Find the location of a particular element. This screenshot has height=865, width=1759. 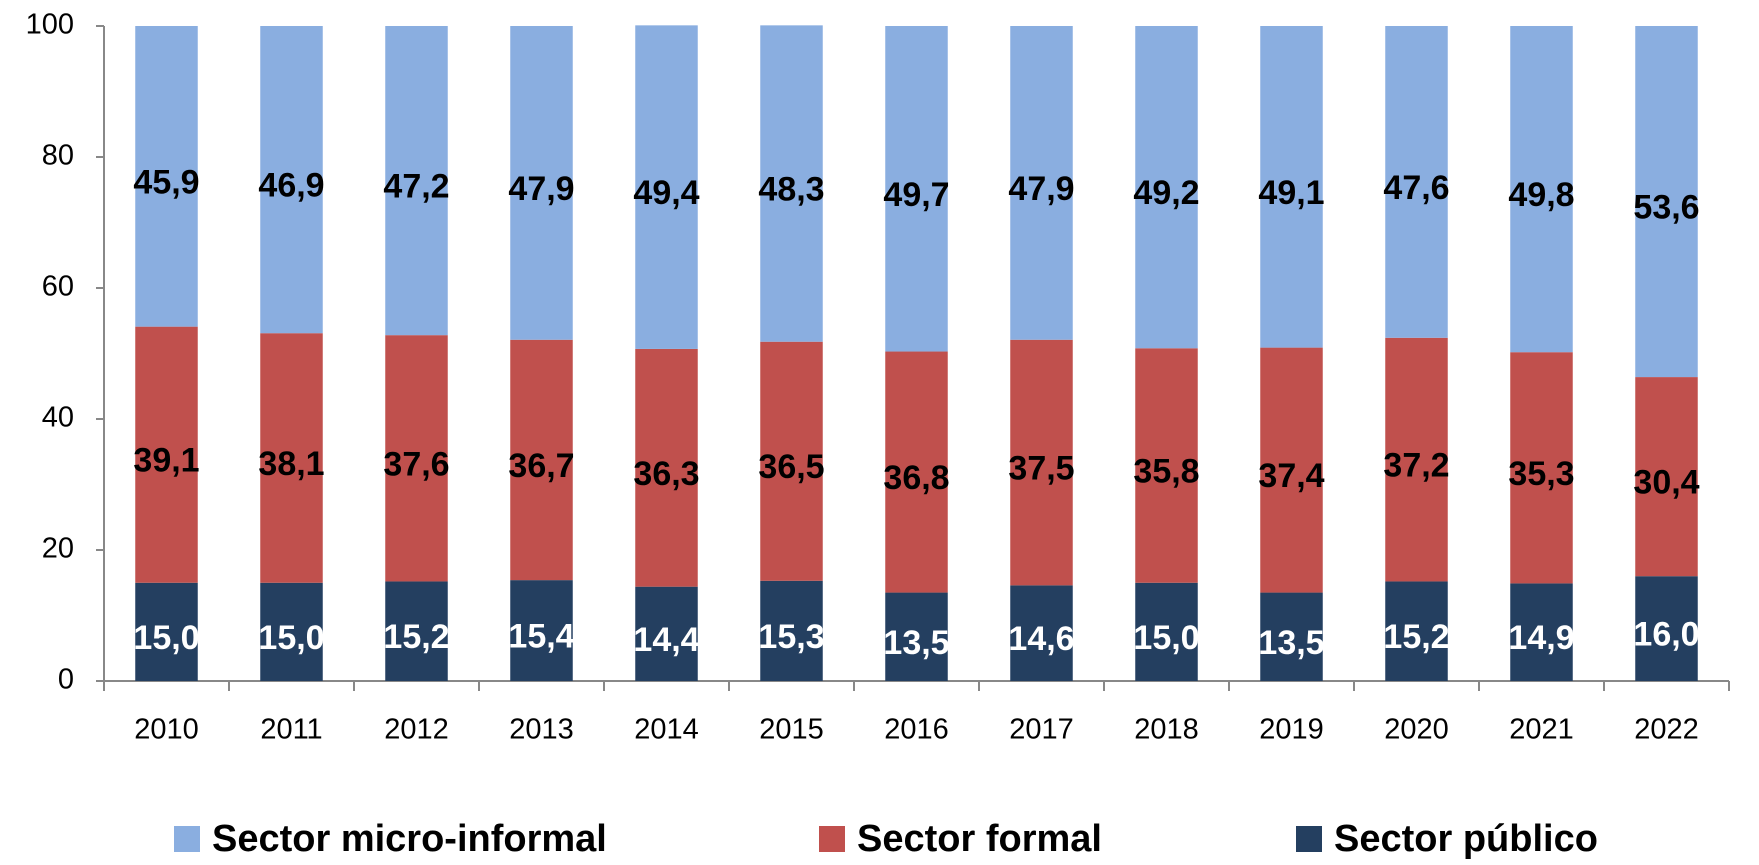

value-label: 38,1 is located at coordinates (291, 464).